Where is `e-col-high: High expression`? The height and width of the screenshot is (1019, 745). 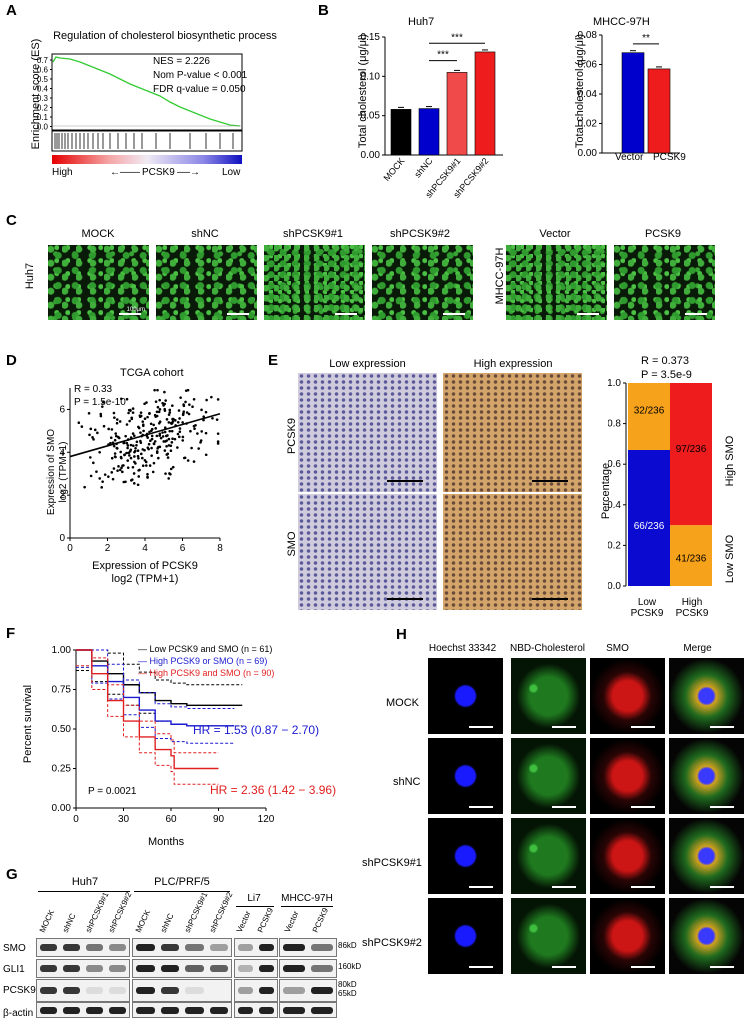
e-col-high: High expression is located at coordinates (513, 364).